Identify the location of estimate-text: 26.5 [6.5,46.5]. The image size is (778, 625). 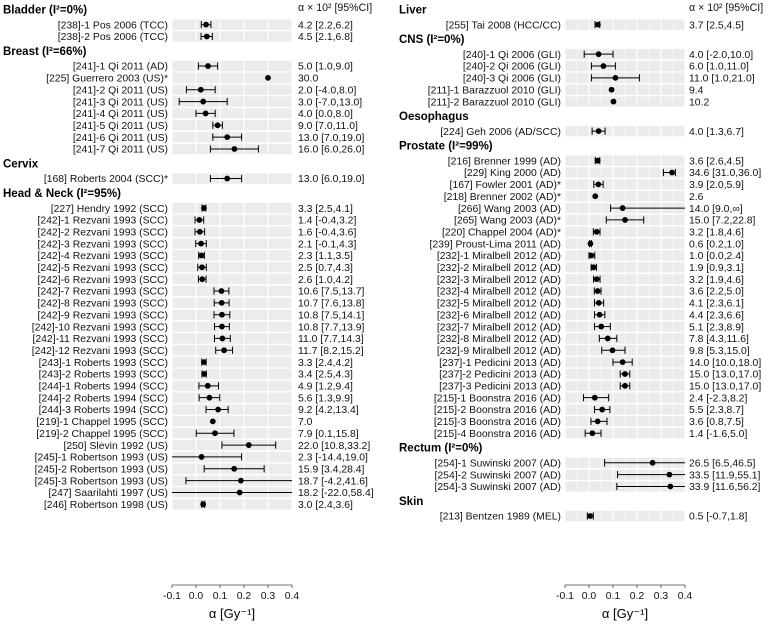
(722, 463).